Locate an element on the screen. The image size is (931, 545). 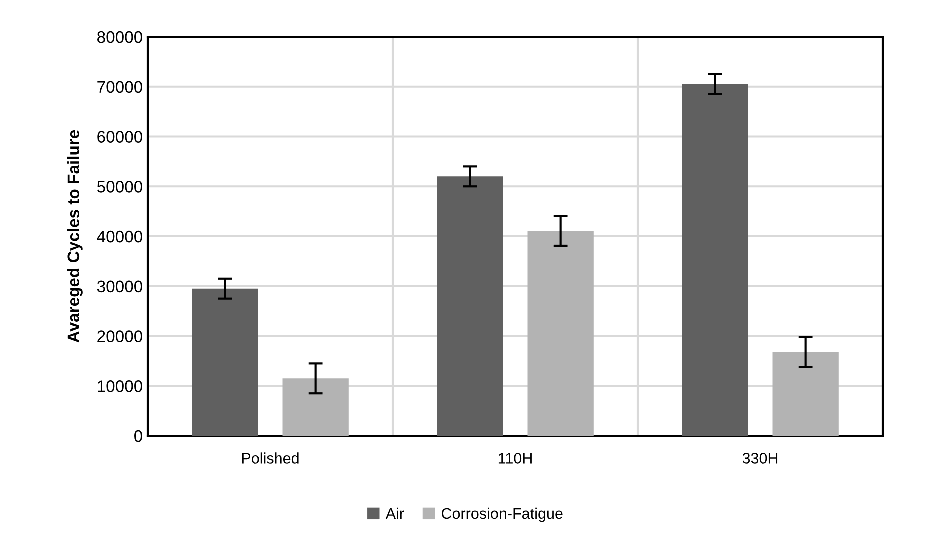
x-tick-label: Polished is located at coordinates (270, 458).